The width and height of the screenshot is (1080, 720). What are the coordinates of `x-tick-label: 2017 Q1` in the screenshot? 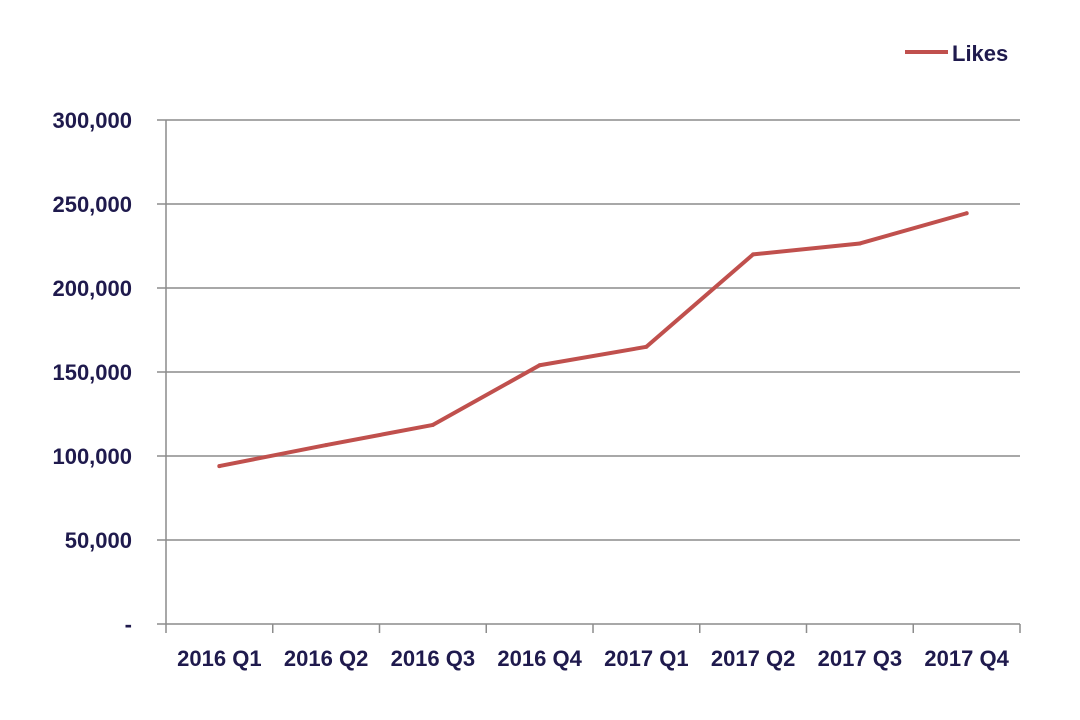 It's located at (646, 658).